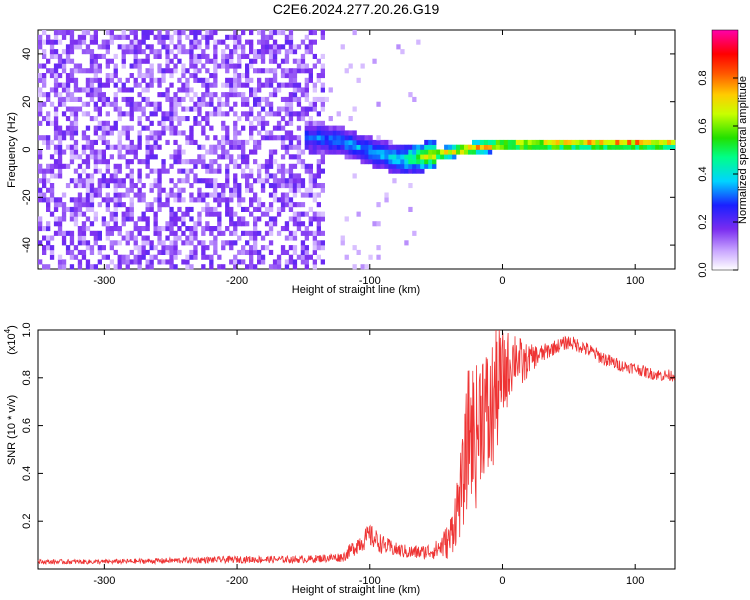 This screenshot has width=750, height=600. What do you see at coordinates (703, 125) in the screenshot?
I see `colorbar-tick-label: 0.6` at bounding box center [703, 125].